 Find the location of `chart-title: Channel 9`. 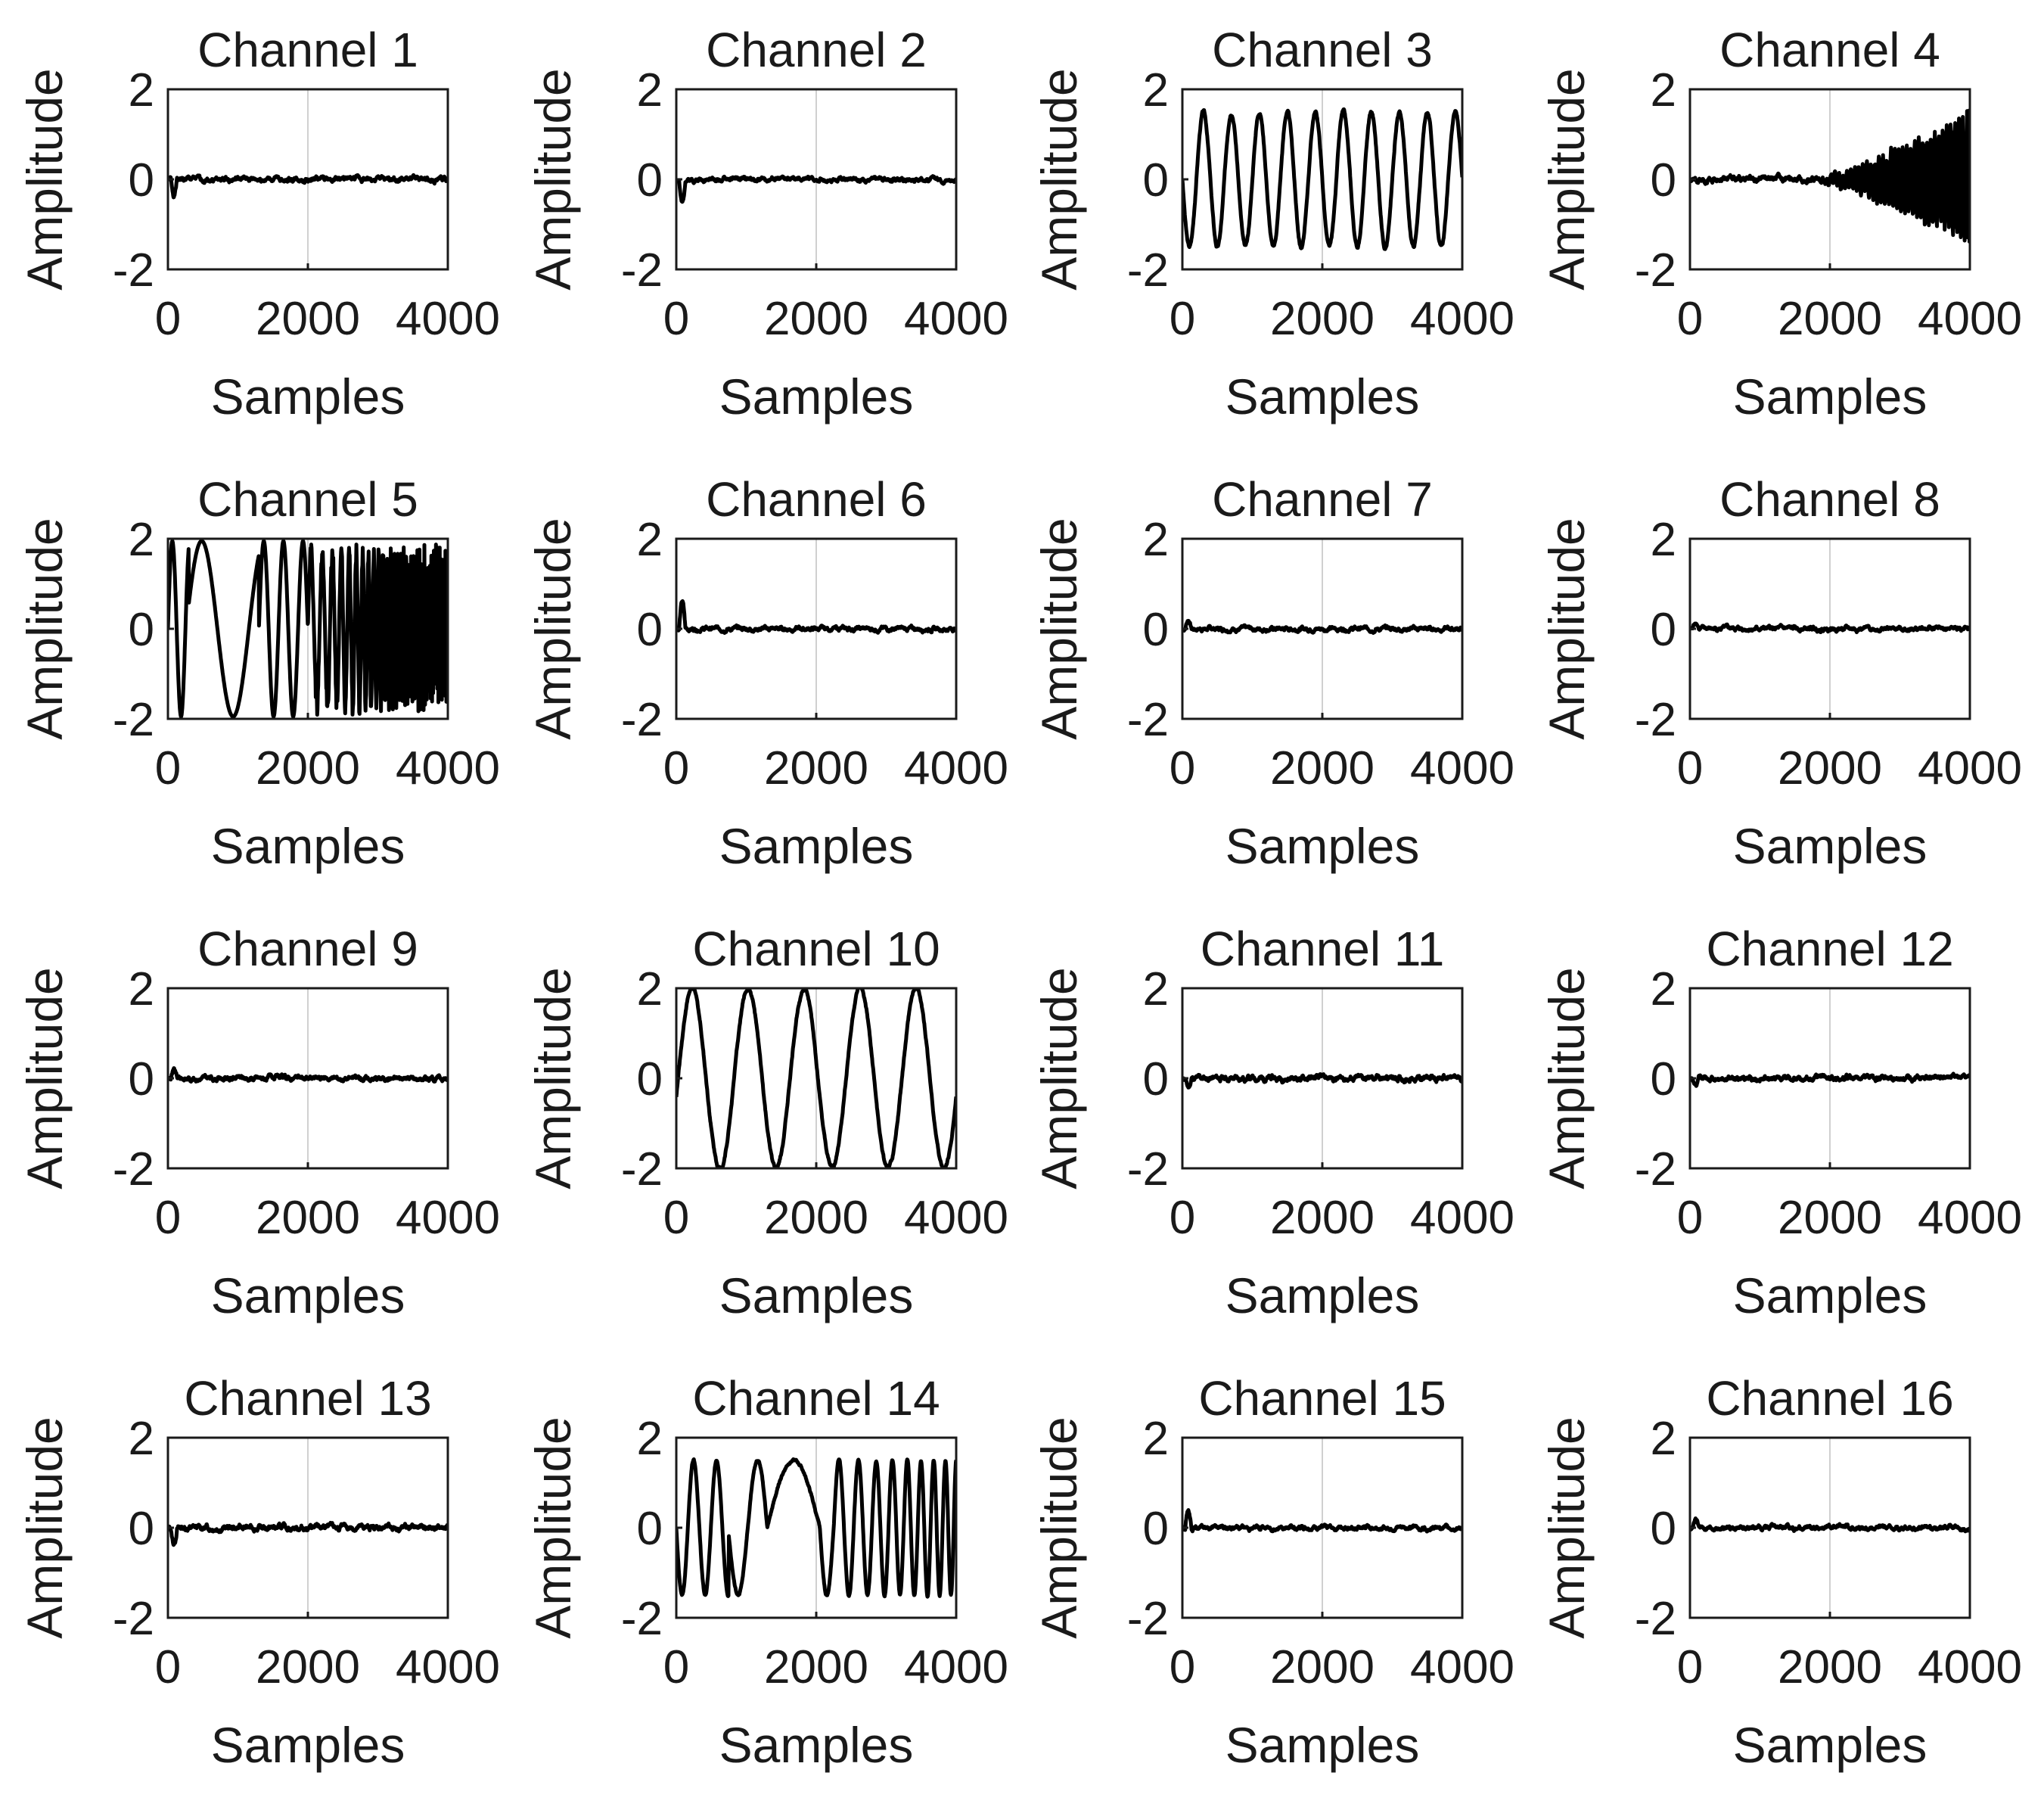

chart-title: Channel 9 is located at coordinates (307, 949).